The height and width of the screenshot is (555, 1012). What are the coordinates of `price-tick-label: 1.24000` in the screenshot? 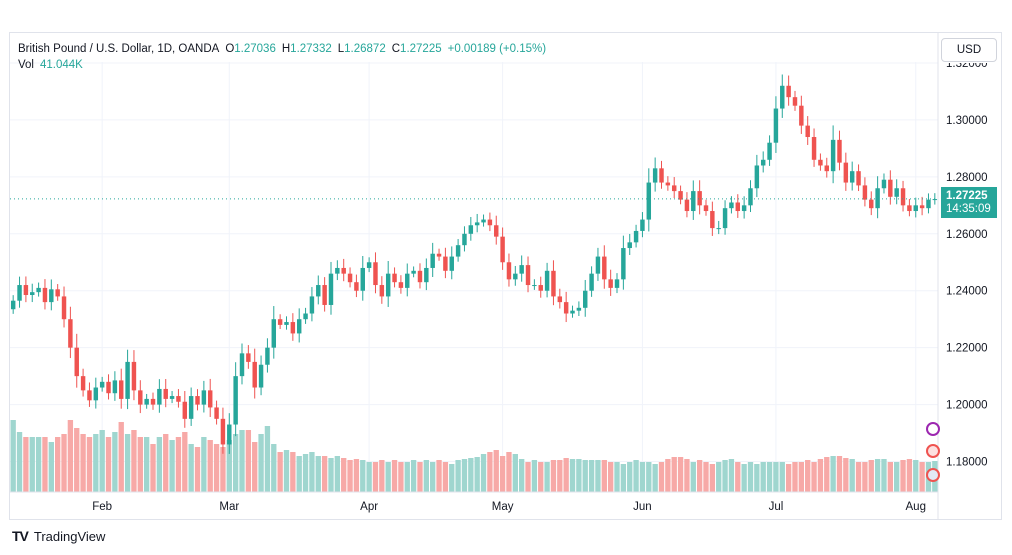 It's located at (967, 292).